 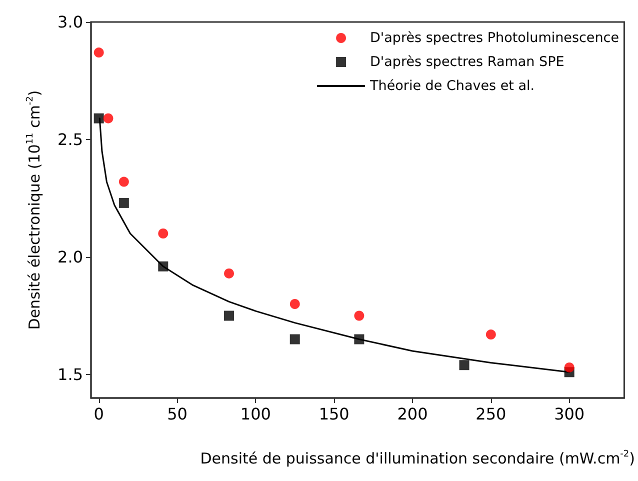 What do you see at coordinates (35, 210) in the screenshot?
I see `y-axis-title: Densité électronique (1011 cm-2)` at bounding box center [35, 210].